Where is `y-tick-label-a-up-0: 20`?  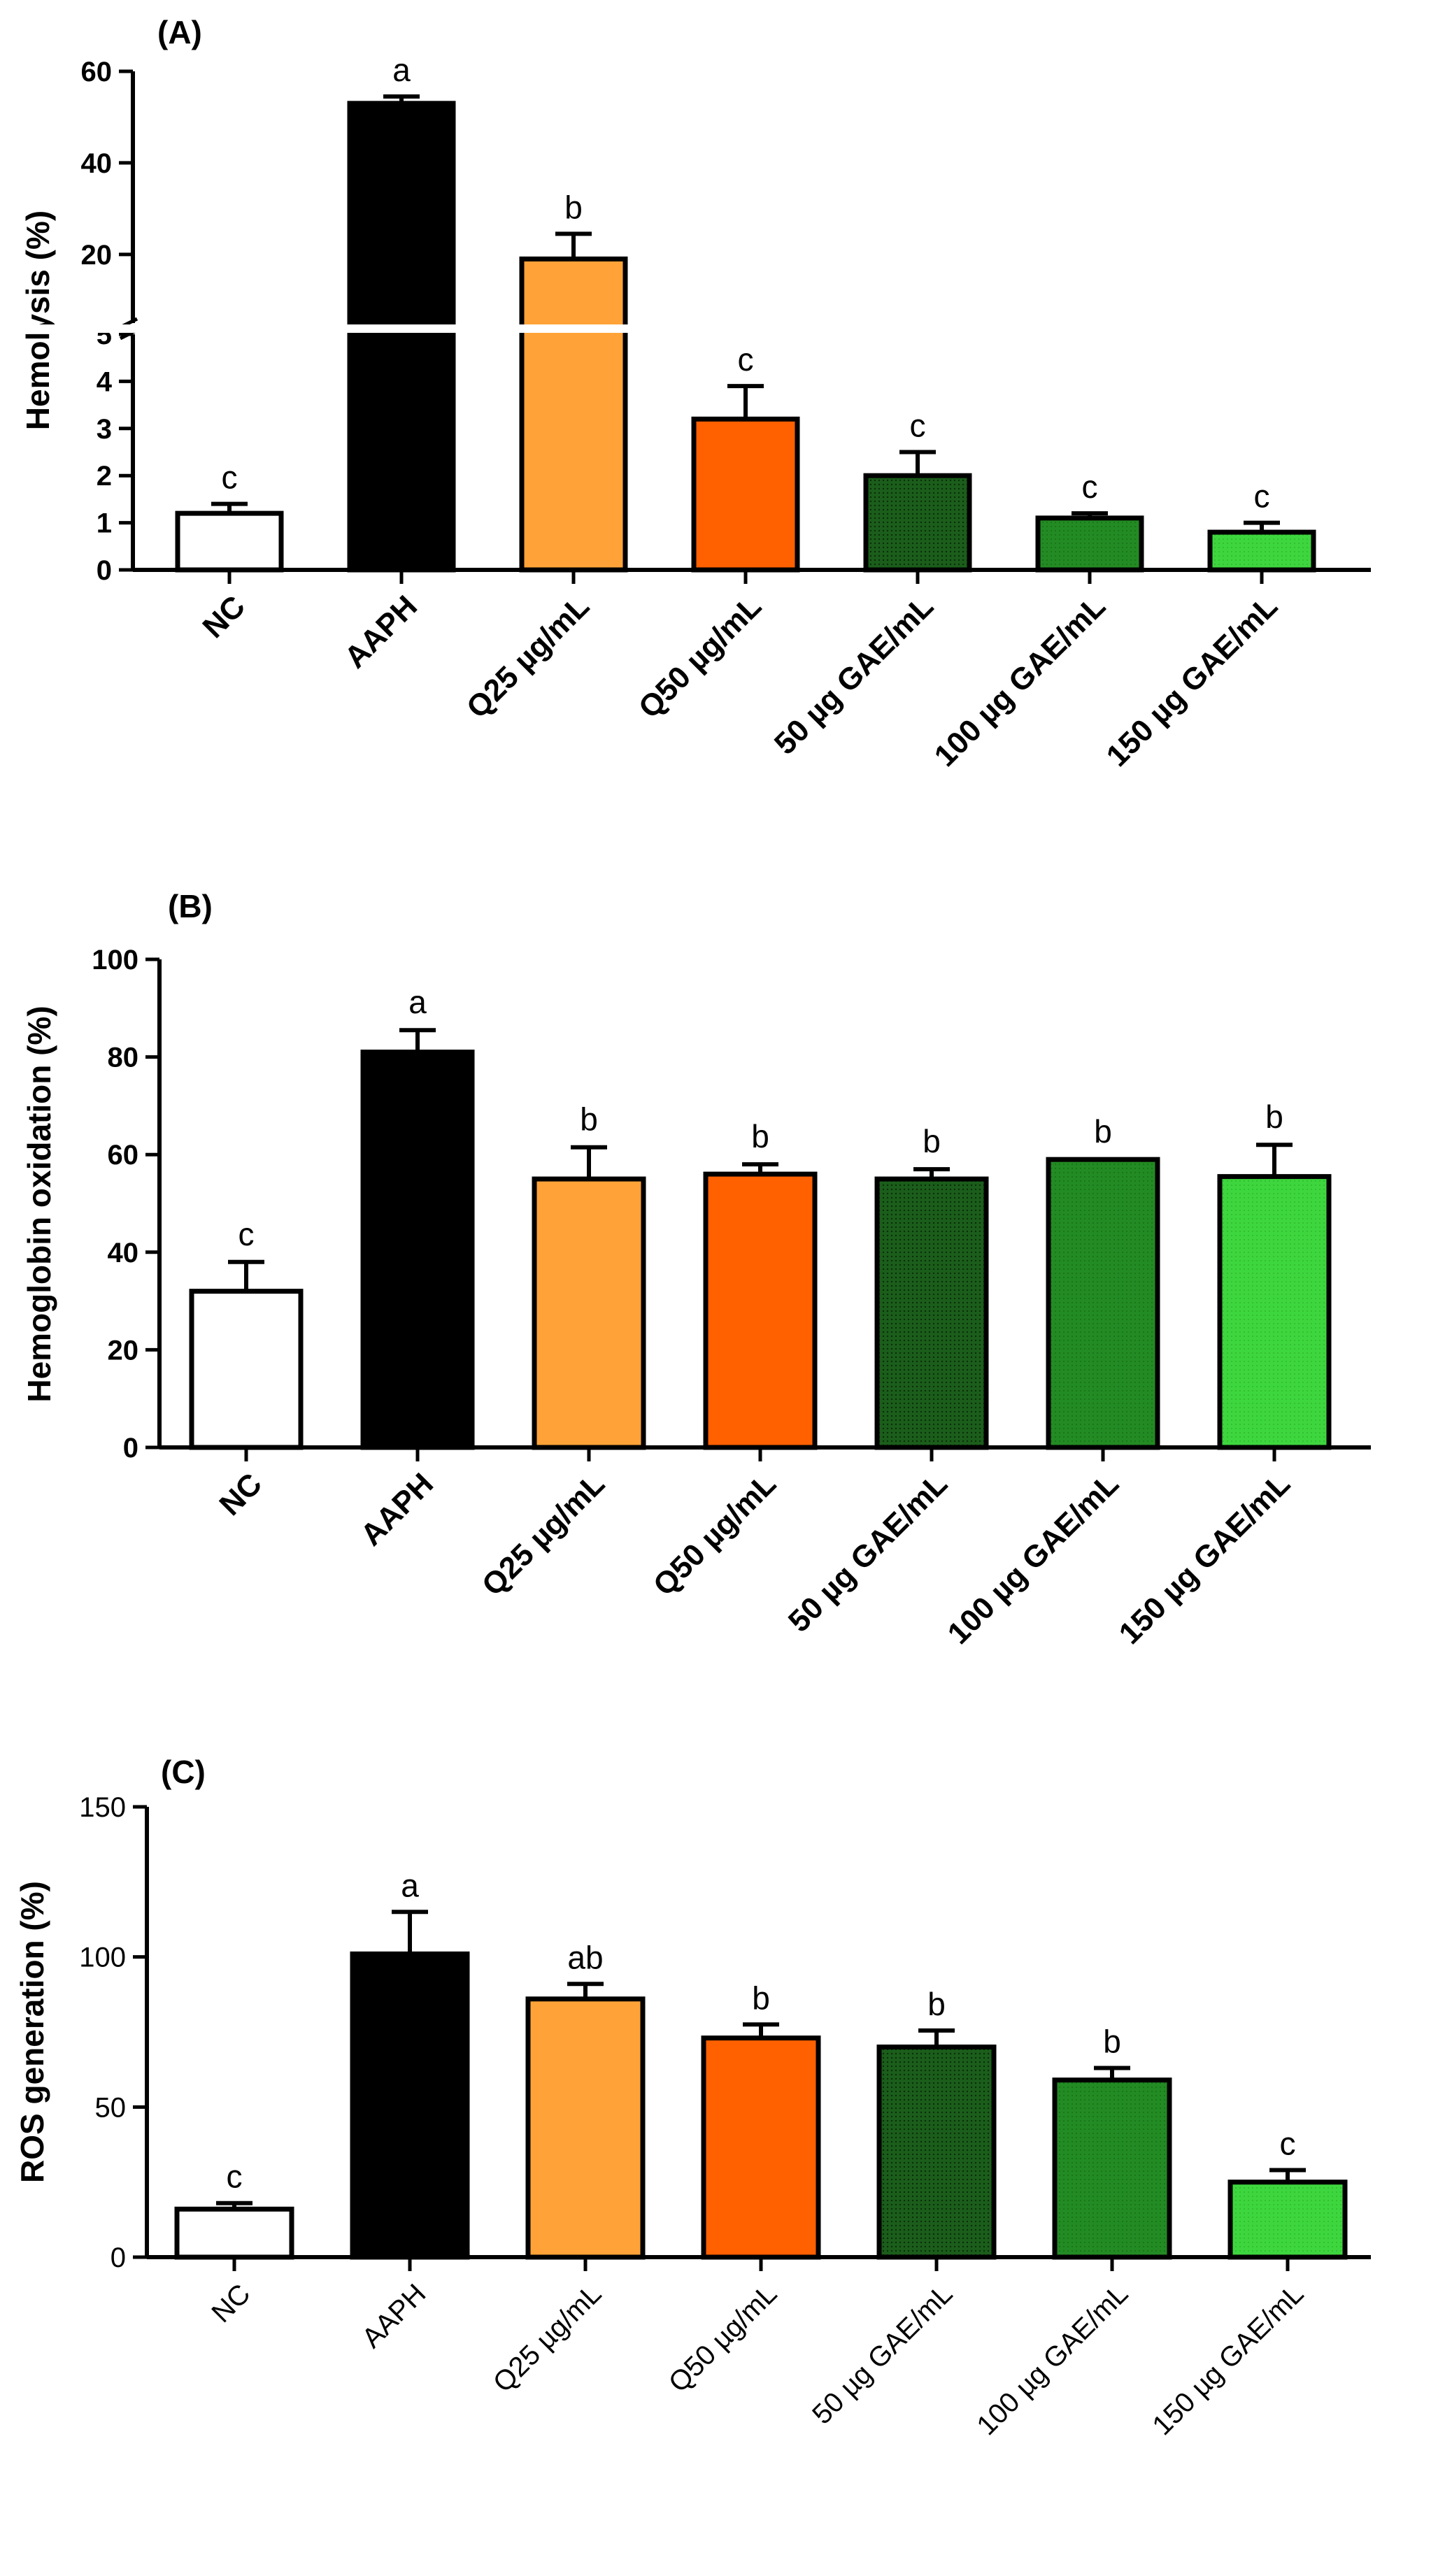 y-tick-label-a-up-0: 20 is located at coordinates (97, 255).